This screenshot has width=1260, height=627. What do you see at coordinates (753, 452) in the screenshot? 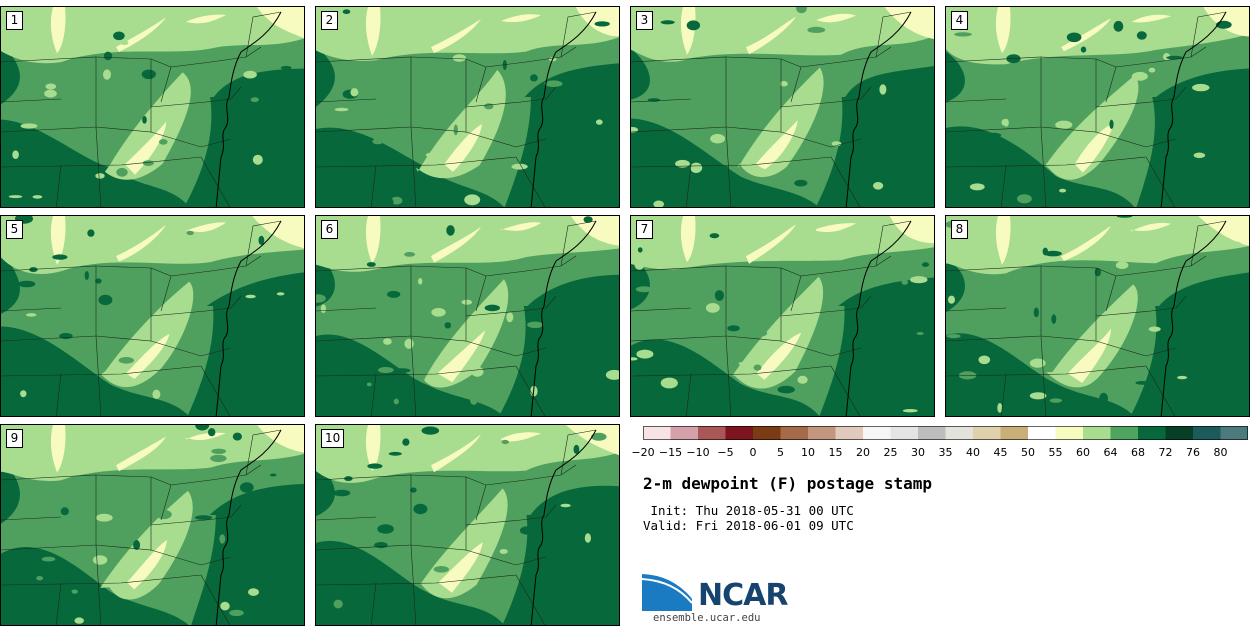
I see `colorbar-tick-label: 0` at bounding box center [753, 452].